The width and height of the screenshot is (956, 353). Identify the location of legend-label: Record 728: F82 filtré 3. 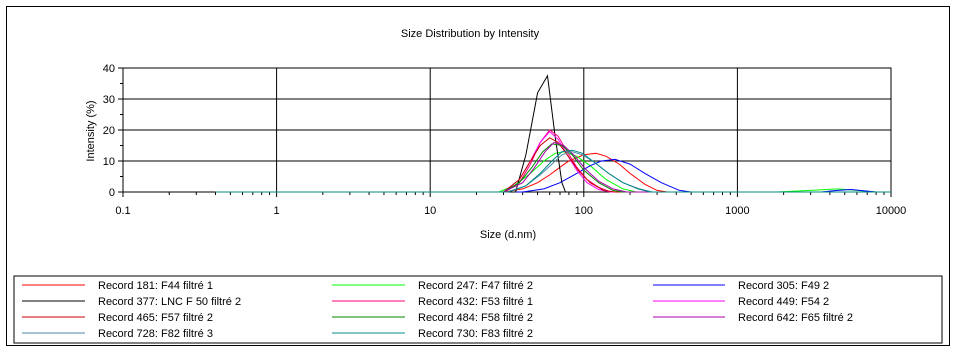
(155, 334).